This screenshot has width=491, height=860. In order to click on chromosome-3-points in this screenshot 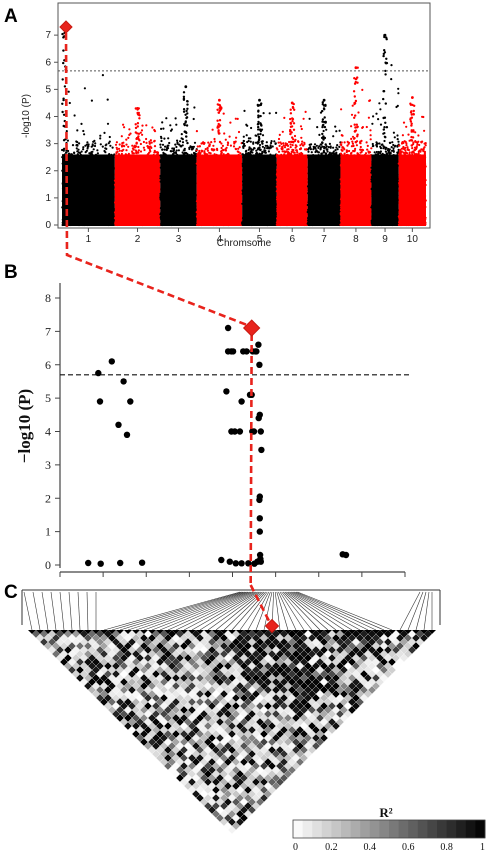, I will do `click(178, 156)`.